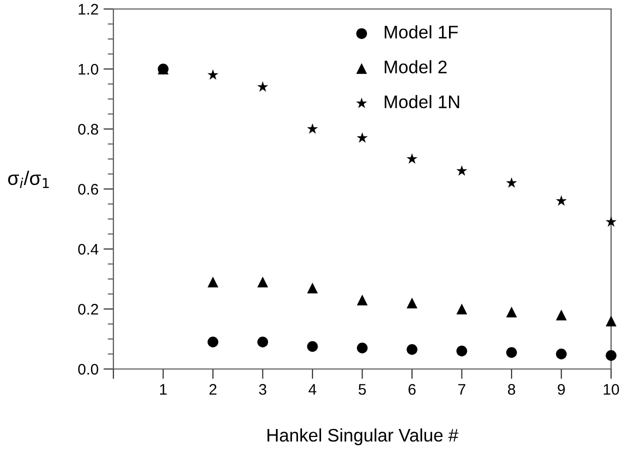 Image resolution: width=630 pixels, height=450 pixels. What do you see at coordinates (422, 101) in the screenshot?
I see `legend-label: Model 1N` at bounding box center [422, 101].